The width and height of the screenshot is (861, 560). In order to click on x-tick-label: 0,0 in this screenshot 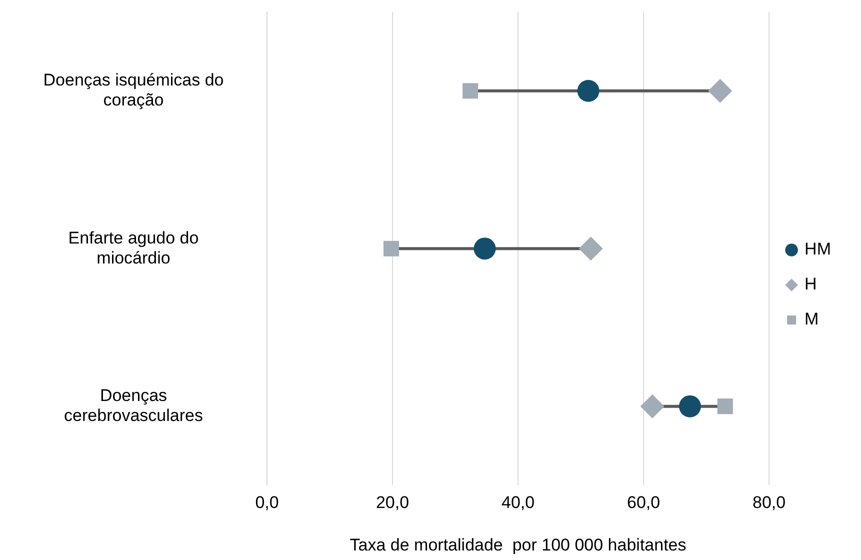, I will do `click(267, 502)`.